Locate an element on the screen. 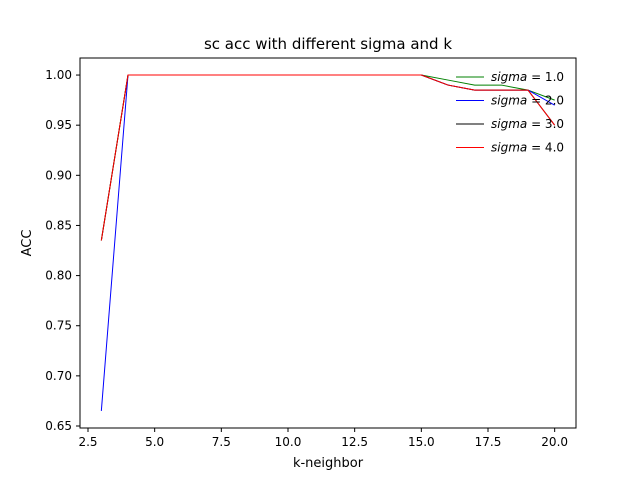 The height and width of the screenshot is (480, 640). y-tick-label: 0.75 is located at coordinates (58, 326).